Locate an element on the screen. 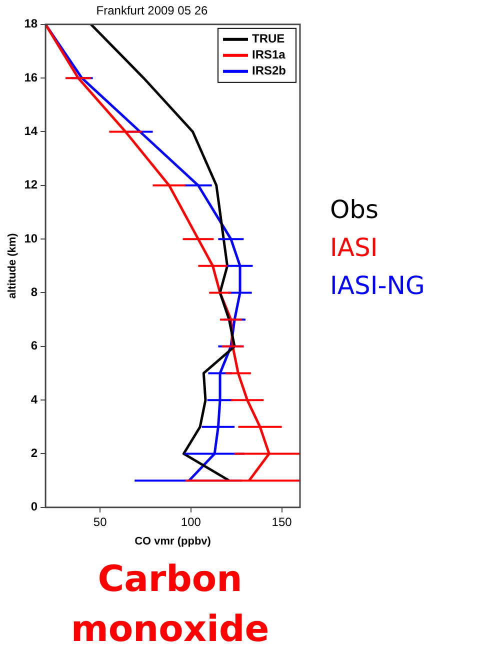  y-tick-label: 6 is located at coordinates (34, 345).